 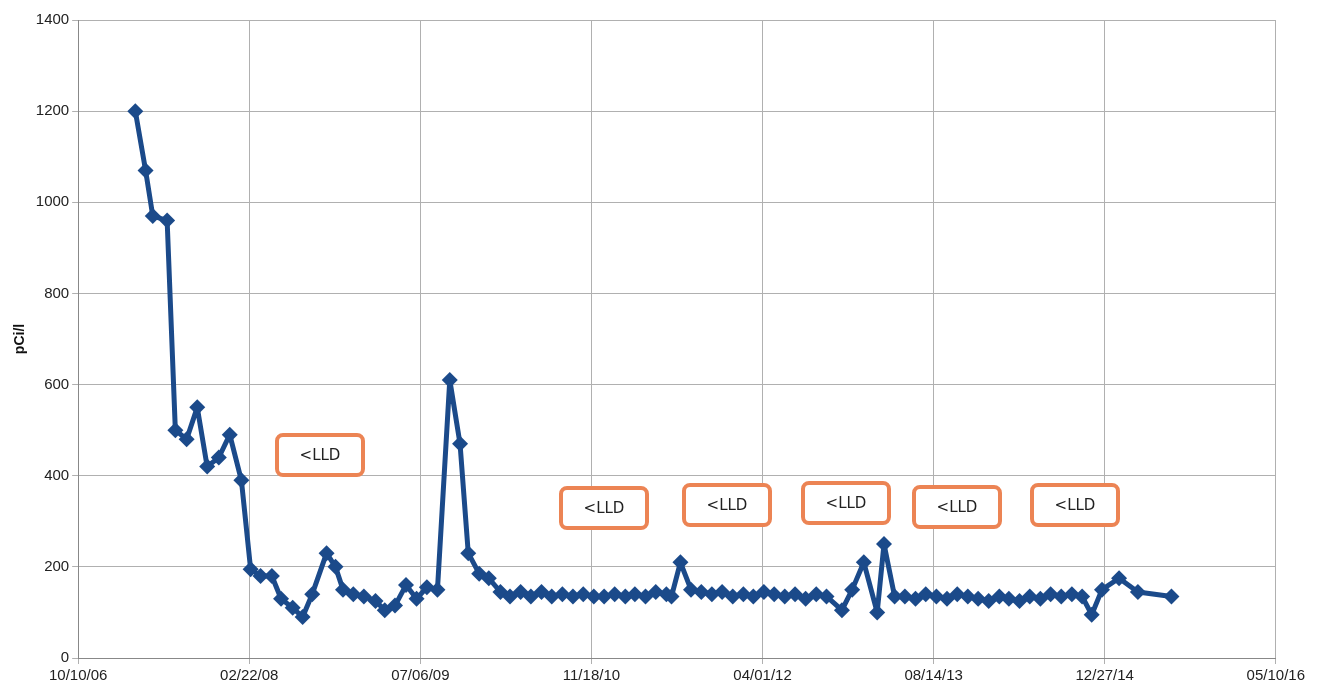 What do you see at coordinates (57, 565) in the screenshot?
I see `y-tick-label: 200` at bounding box center [57, 565].